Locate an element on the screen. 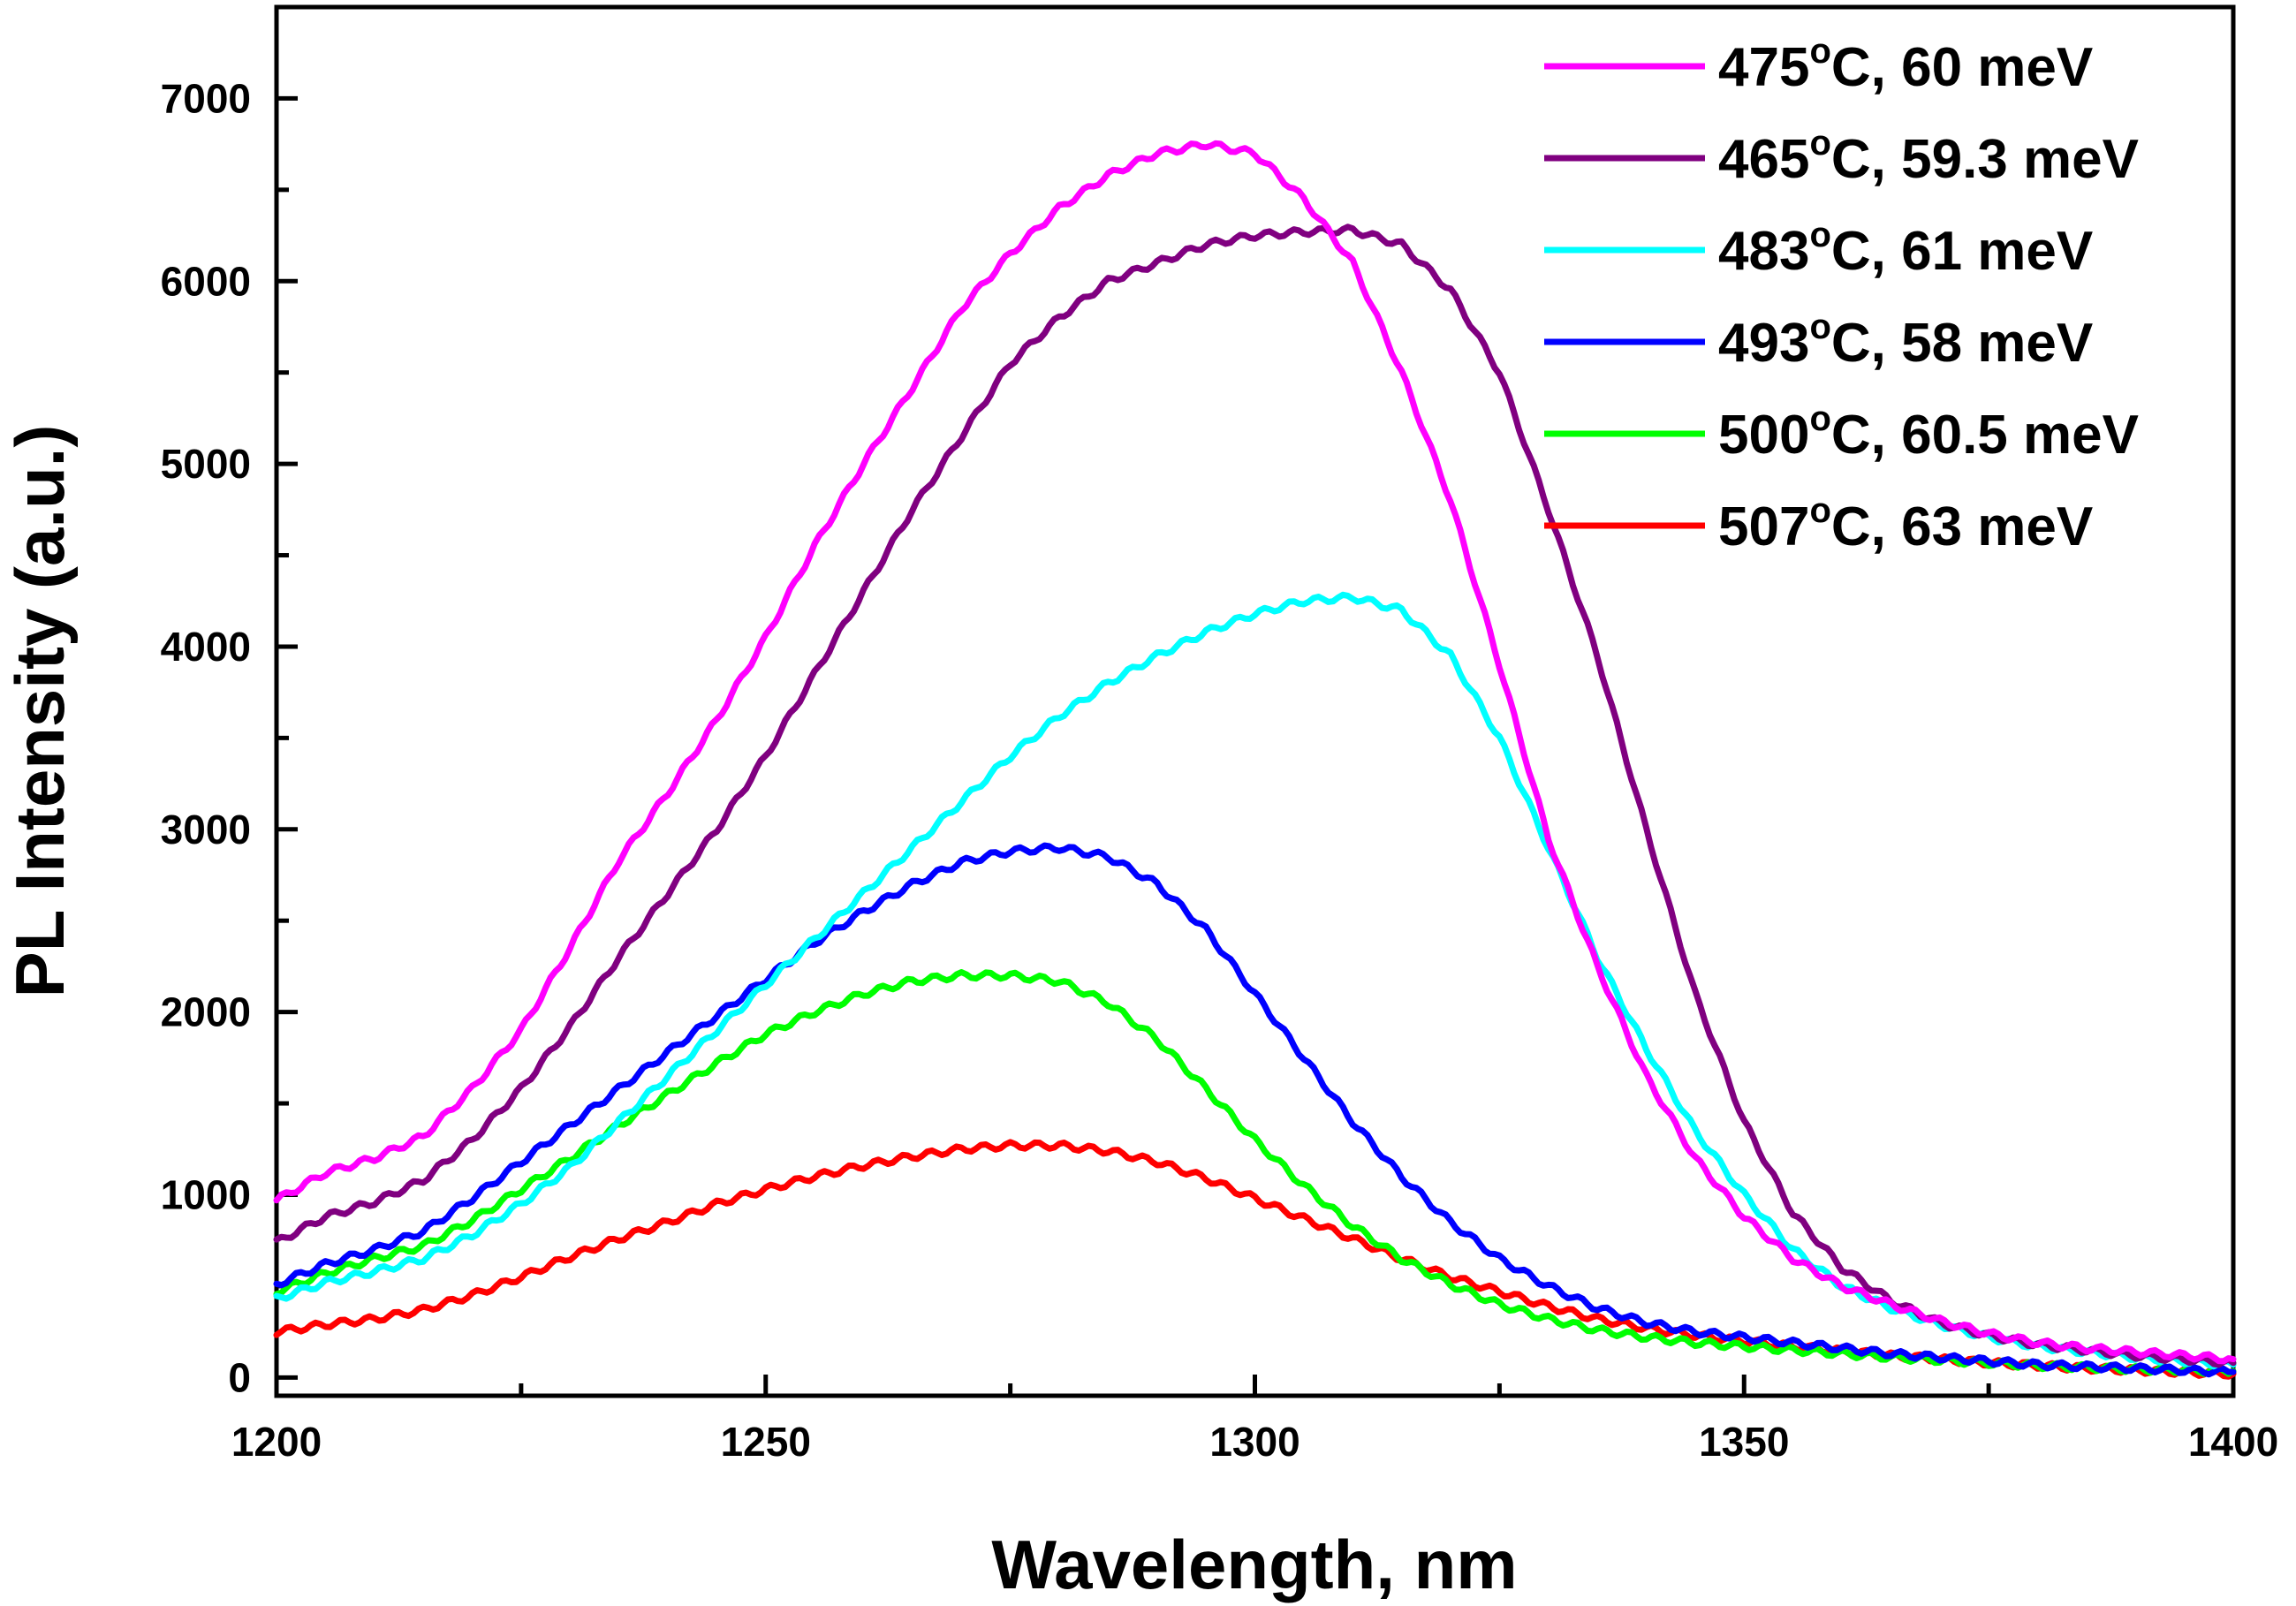 Image resolution: width=2296 pixels, height=1606 pixels. x-tick-label: 1300 is located at coordinates (1254, 1442).